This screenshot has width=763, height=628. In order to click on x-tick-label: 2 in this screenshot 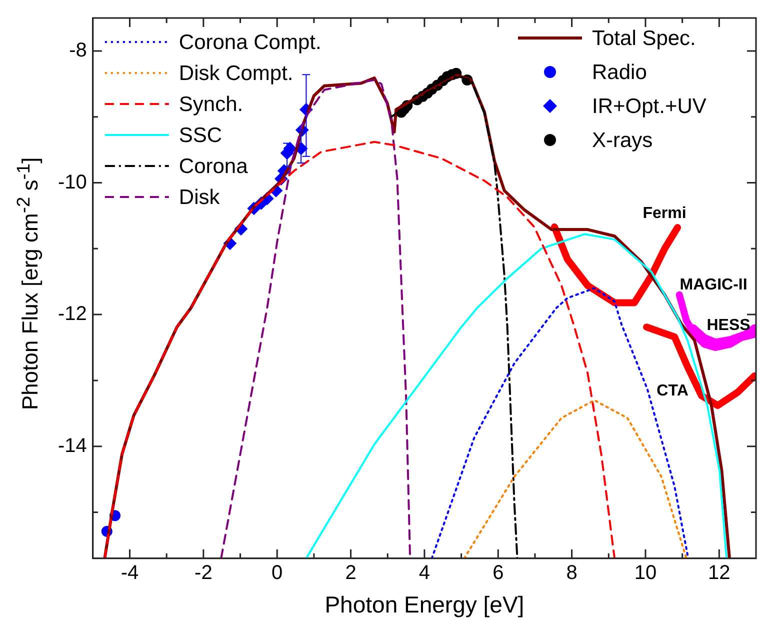, I will do `click(350, 573)`.